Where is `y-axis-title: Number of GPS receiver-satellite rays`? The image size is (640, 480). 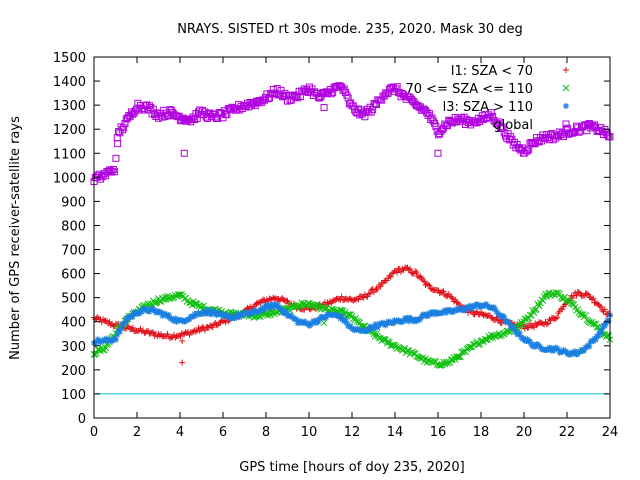 y-axis-title: Number of GPS receiver-satellite rays is located at coordinates (15, 238).